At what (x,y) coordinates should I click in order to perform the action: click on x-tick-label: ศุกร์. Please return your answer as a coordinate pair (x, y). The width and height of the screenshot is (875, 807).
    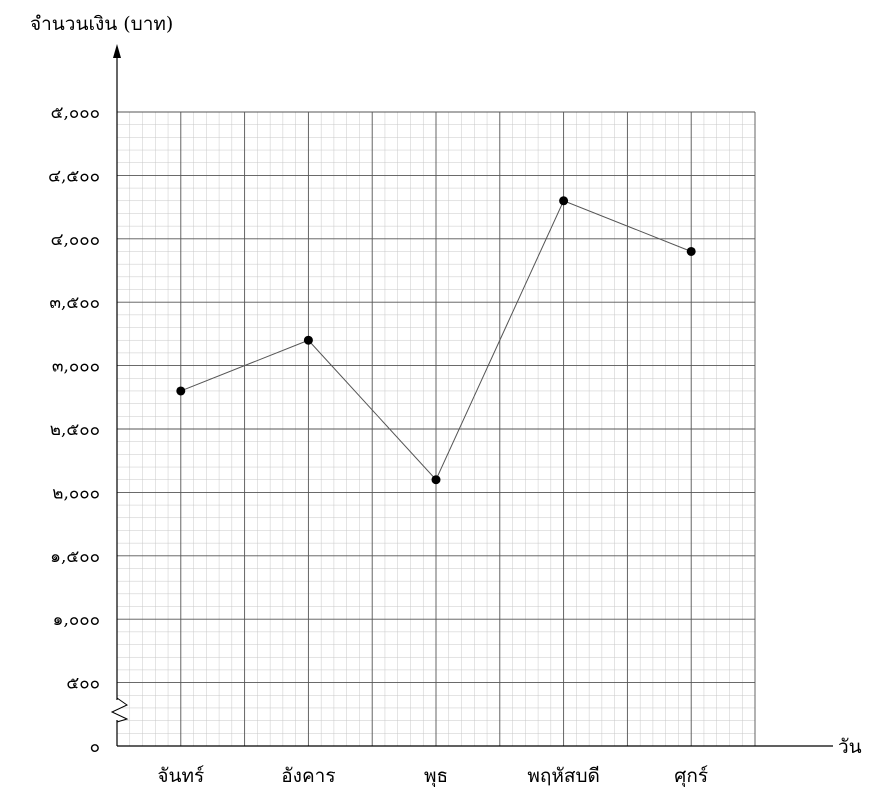
    Looking at the image, I should click on (691, 776).